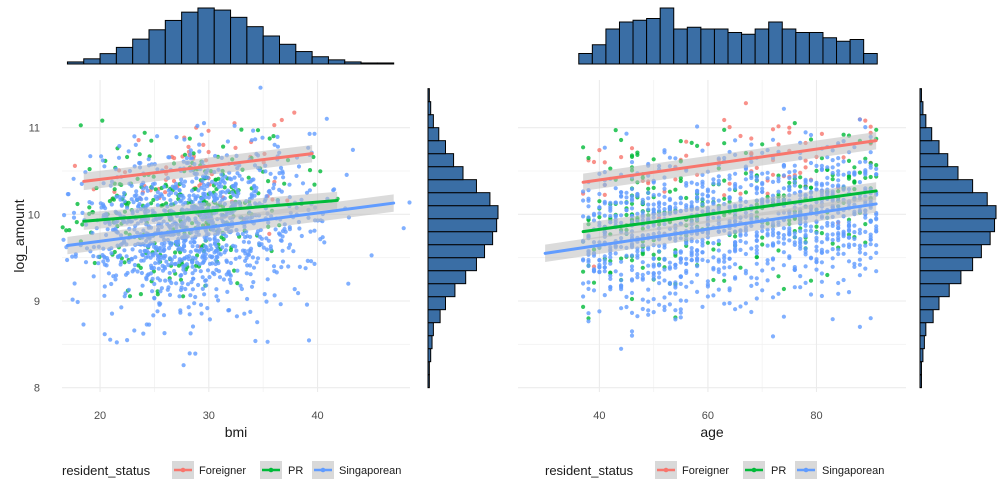  I want to click on x-tick-label: 30, so click(209, 416).